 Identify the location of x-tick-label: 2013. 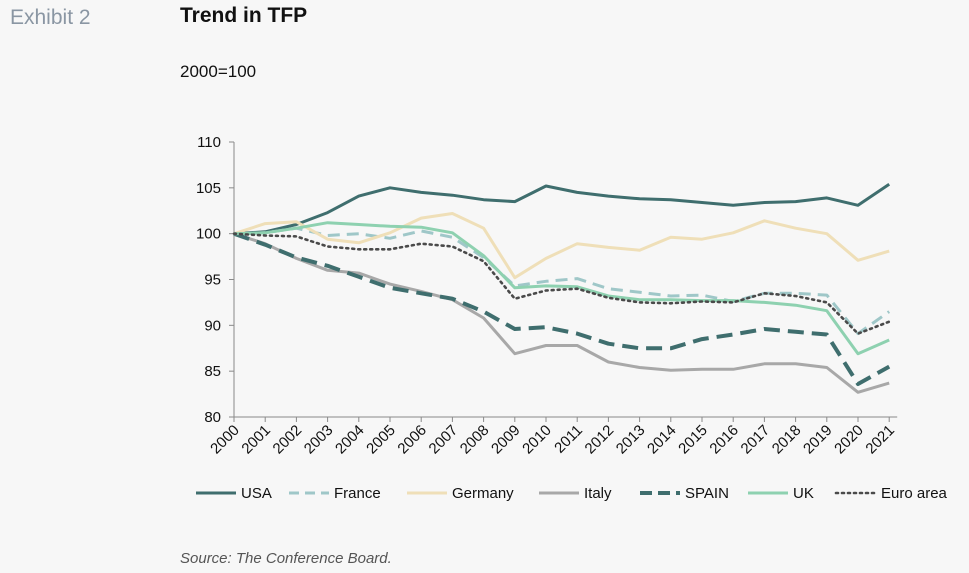
(631, 440).